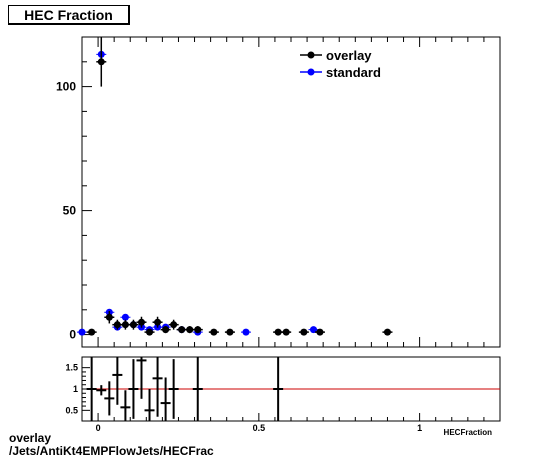  What do you see at coordinates (468, 432) in the screenshot?
I see `x-axis-title: HECFraction` at bounding box center [468, 432].